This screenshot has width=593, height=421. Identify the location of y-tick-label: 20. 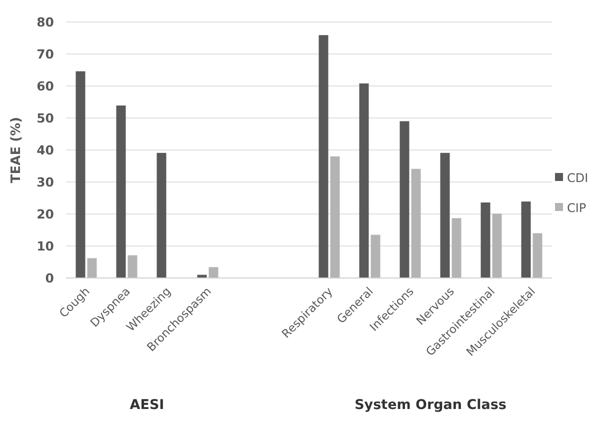
(45, 214).